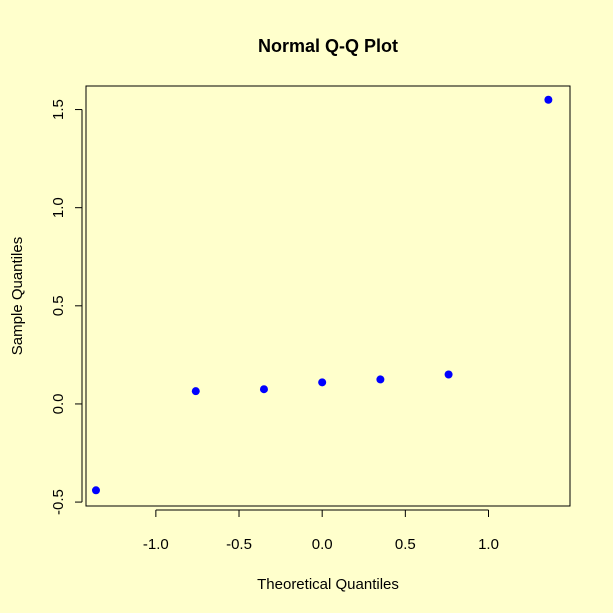 This screenshot has height=613, width=613. I want to click on x-tick-label: -1.0, so click(156, 544).